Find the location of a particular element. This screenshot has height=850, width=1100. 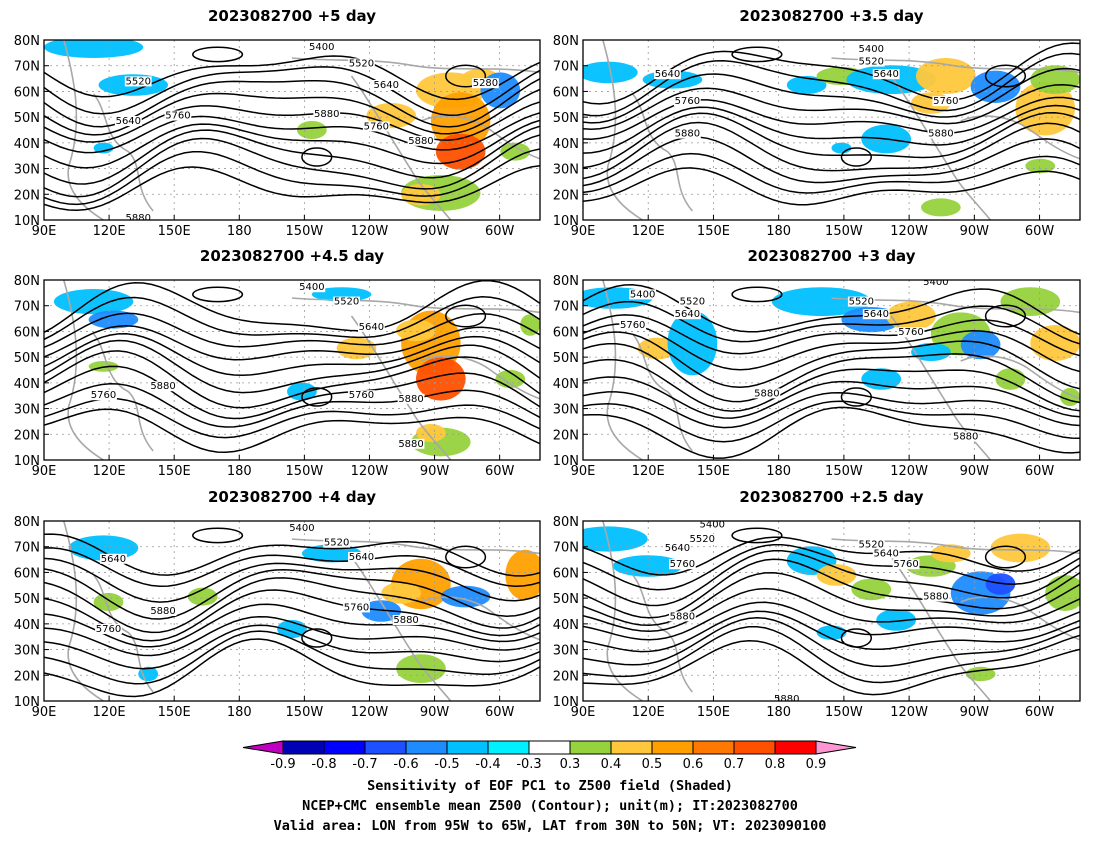

lat-tick-label: 20N is located at coordinates (27, 676).